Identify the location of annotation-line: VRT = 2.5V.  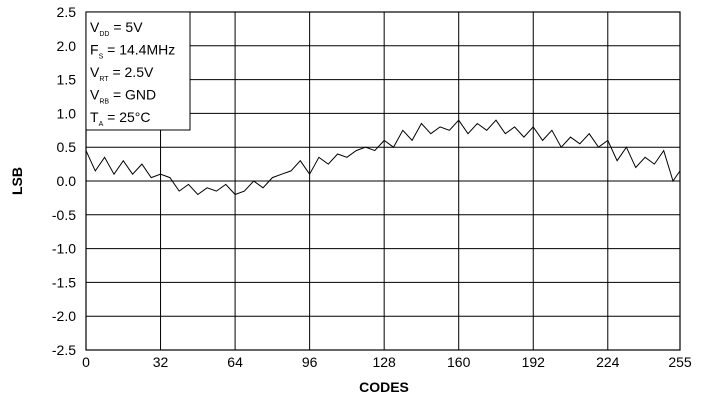
(122, 73).